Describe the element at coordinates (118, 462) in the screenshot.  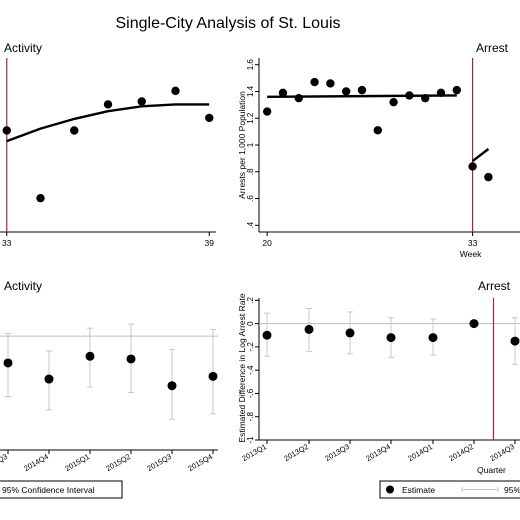
I see `x-tick-label: 2015Q2` at that location.